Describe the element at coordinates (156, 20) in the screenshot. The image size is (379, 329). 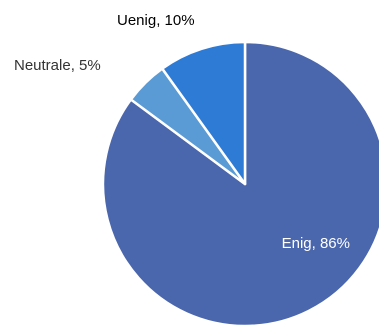
I see `data-label-uenig: Uenig, 10%` at that location.